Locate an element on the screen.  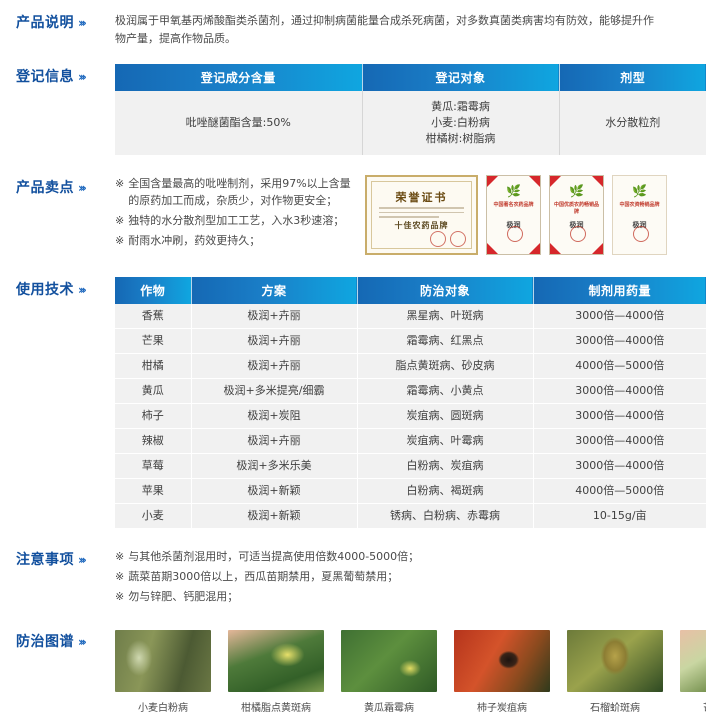
list-item-text: 蔬菜苗期3000倍以上，西瓜苗期禁用，夏黑葡萄禁用； is located at coordinates (263, 576).